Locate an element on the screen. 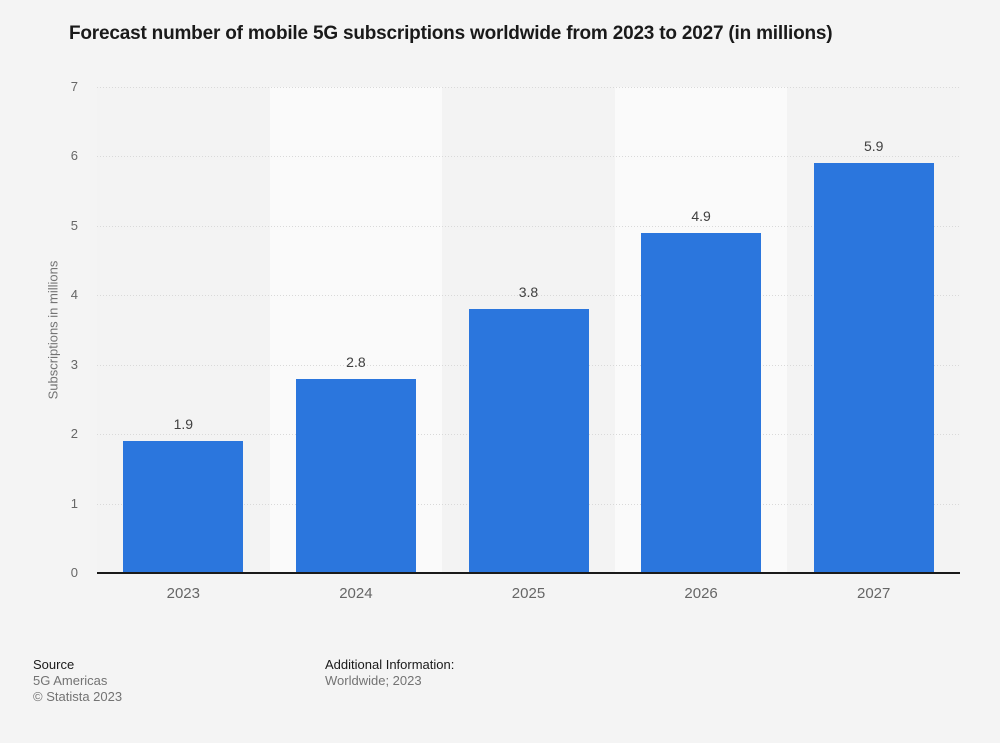 This screenshot has width=1000, height=743. bar-2027 is located at coordinates (873, 368).